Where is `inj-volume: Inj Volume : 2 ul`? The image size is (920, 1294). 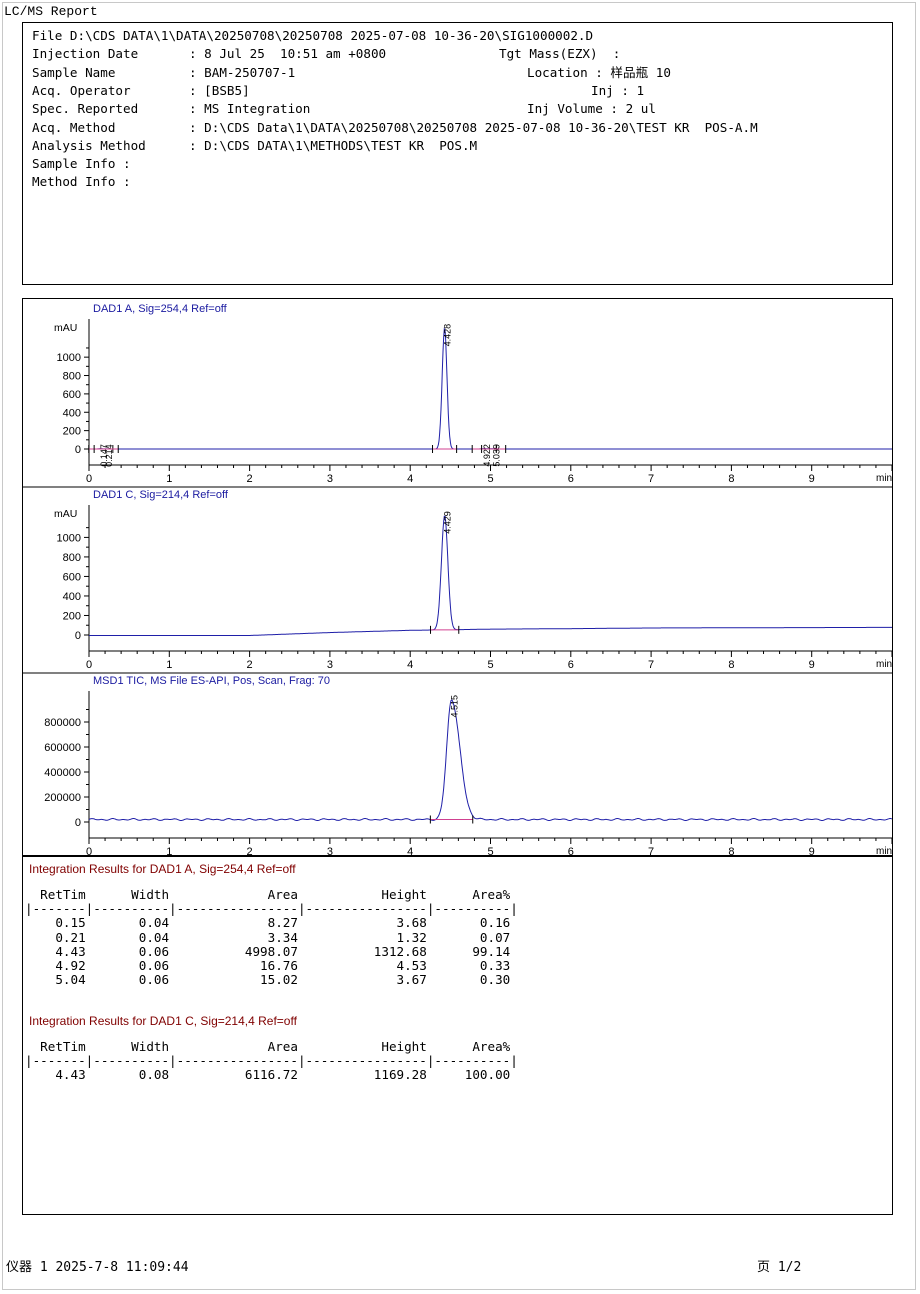
inj-volume: Inj Volume : 2 ul is located at coordinates (591, 108).